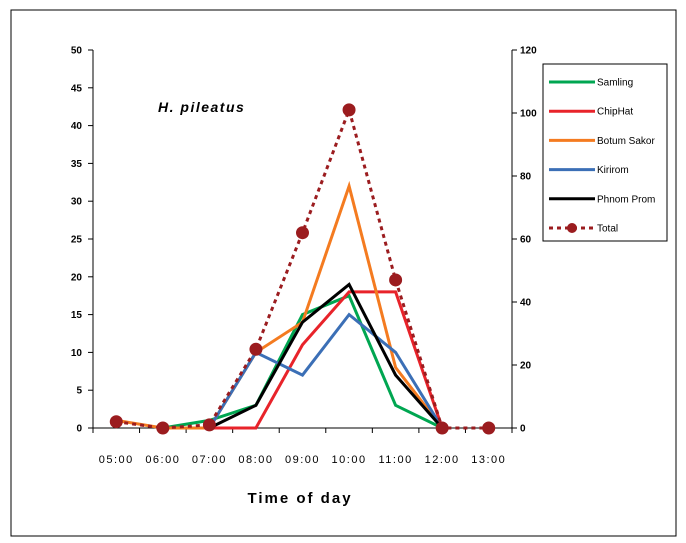 The height and width of the screenshot is (543, 686). Describe the element at coordinates (526, 177) in the screenshot. I see `y-tick-label-right: 80` at that location.